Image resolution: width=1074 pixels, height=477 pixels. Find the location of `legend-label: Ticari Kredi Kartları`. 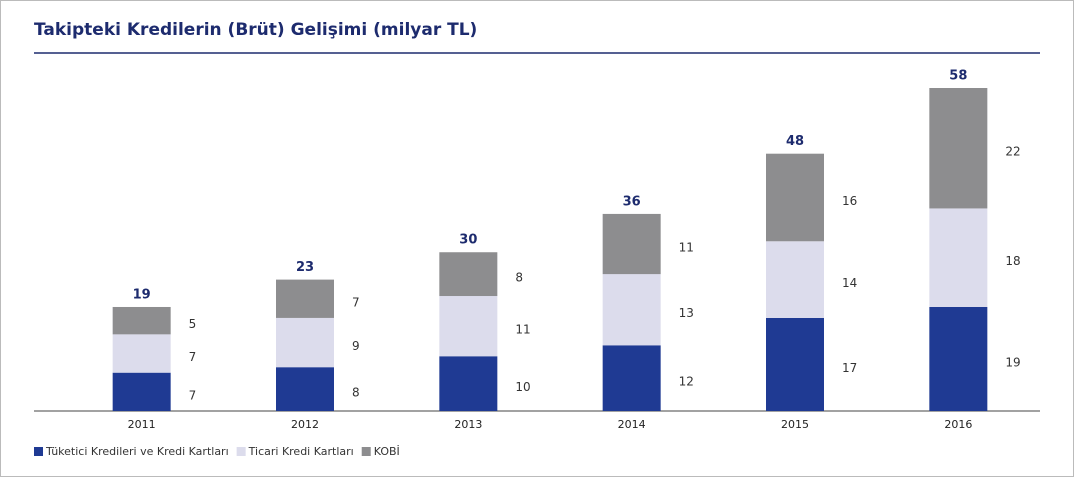

legend-label: Ticari Kredi Kartları is located at coordinates (301, 451).